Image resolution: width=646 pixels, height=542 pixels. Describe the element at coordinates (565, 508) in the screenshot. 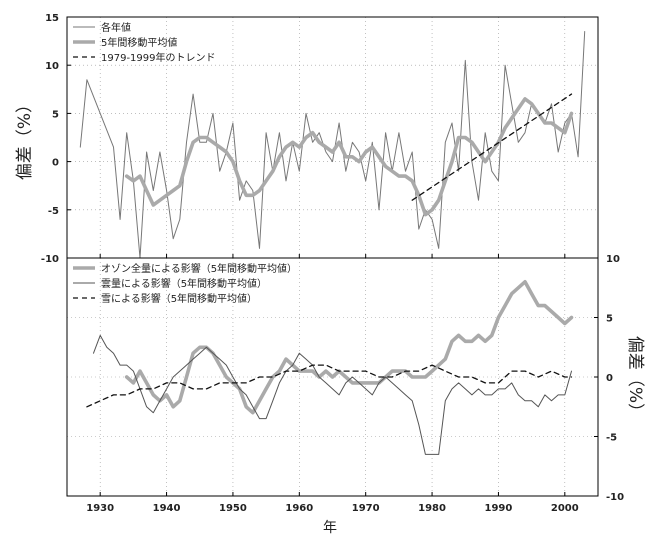

I see `x-tick-label: 2000` at that location.